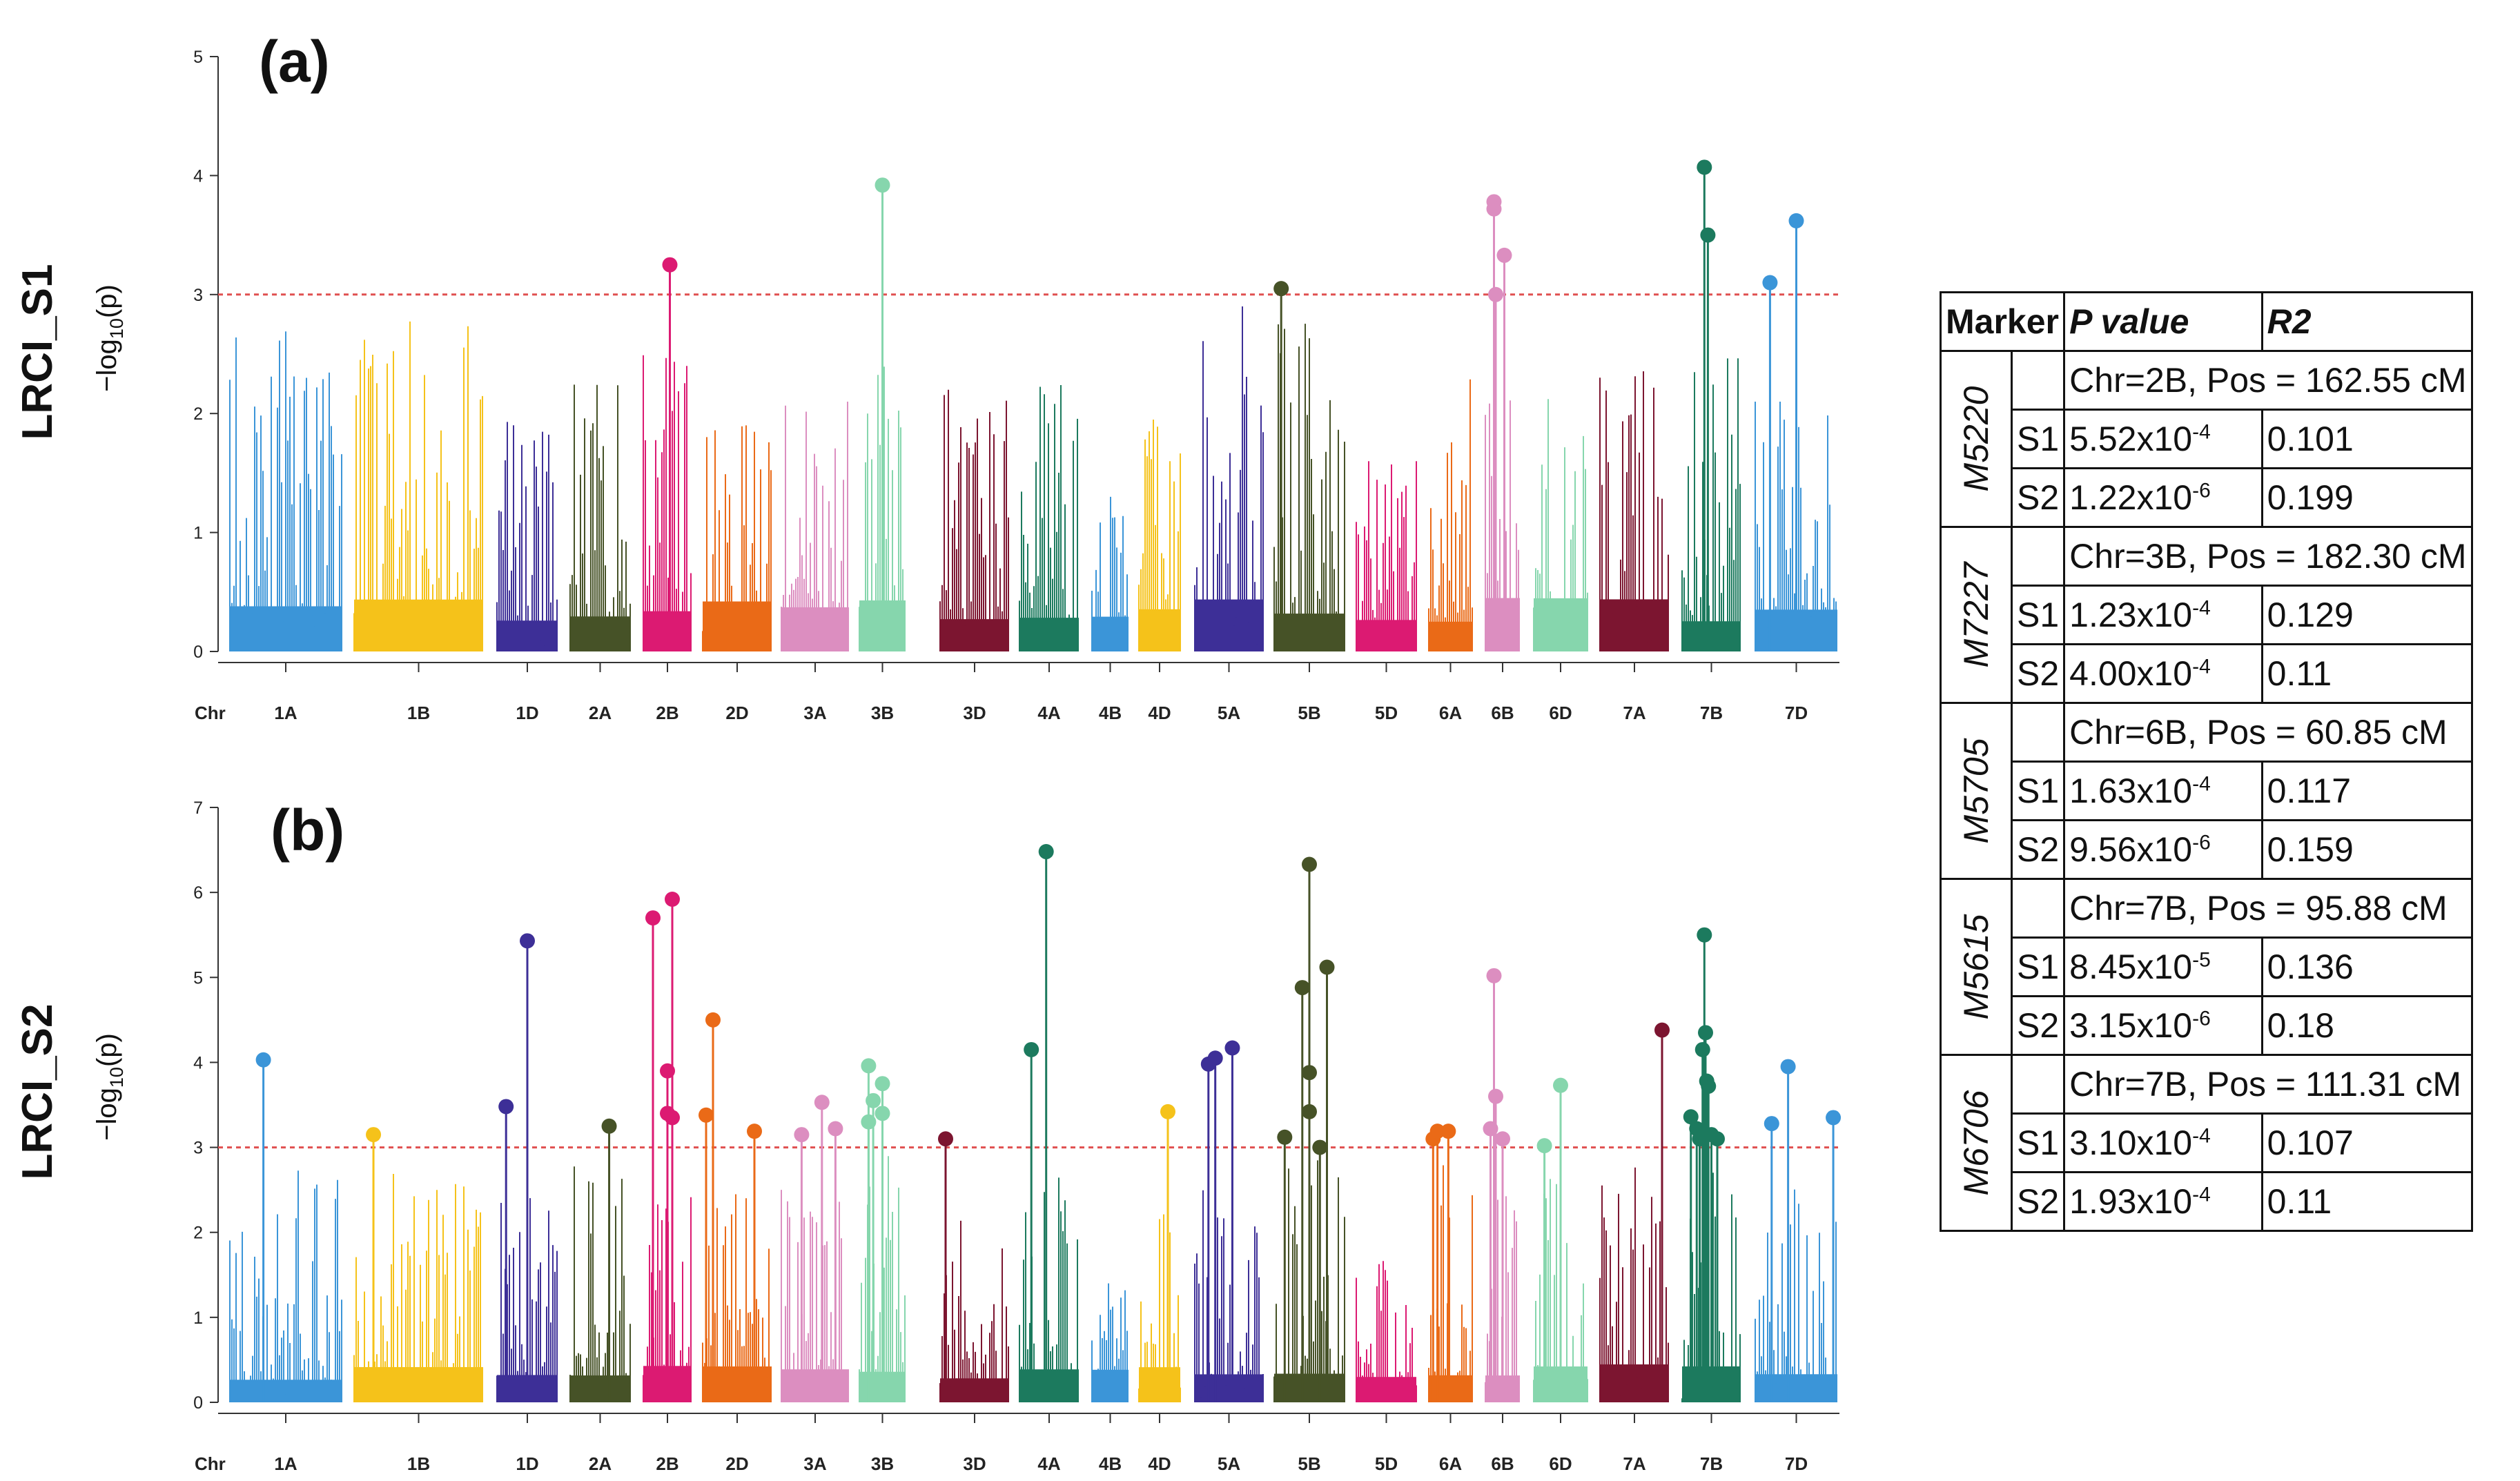  Describe the element at coordinates (815, 527) in the screenshot. I see `chromosome-bars-3a` at that location.